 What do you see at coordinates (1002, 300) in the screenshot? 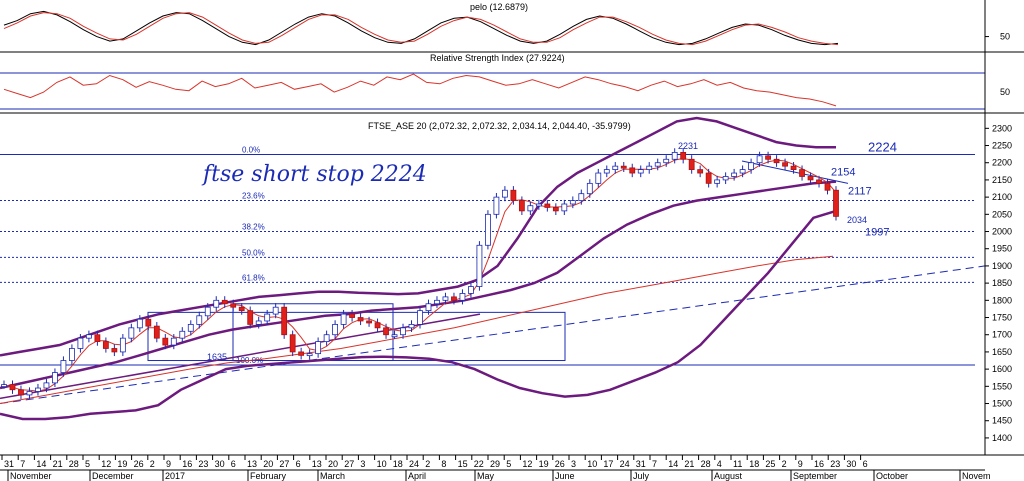
I see `price-tick-label: 1800` at bounding box center [1002, 300].